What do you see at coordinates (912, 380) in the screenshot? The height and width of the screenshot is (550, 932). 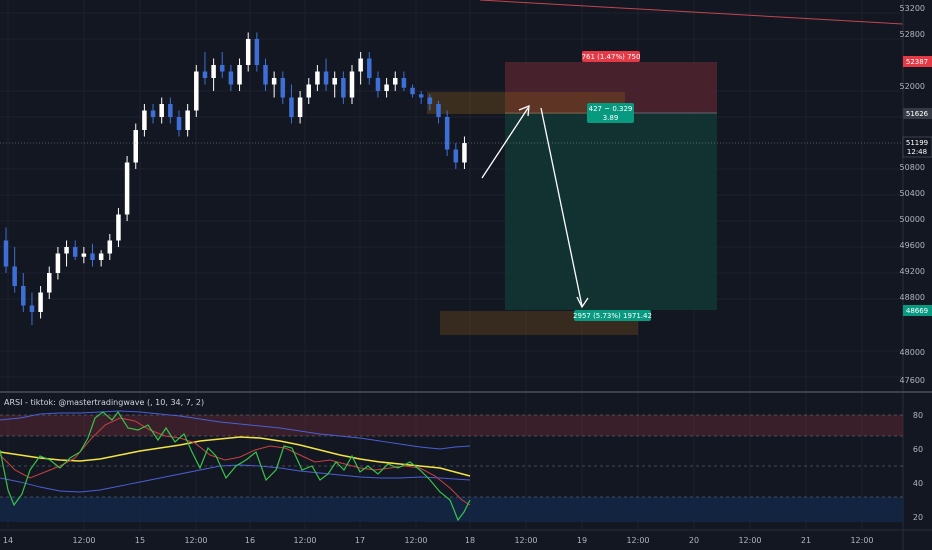 I see `price-tick: 47600` at bounding box center [912, 380].